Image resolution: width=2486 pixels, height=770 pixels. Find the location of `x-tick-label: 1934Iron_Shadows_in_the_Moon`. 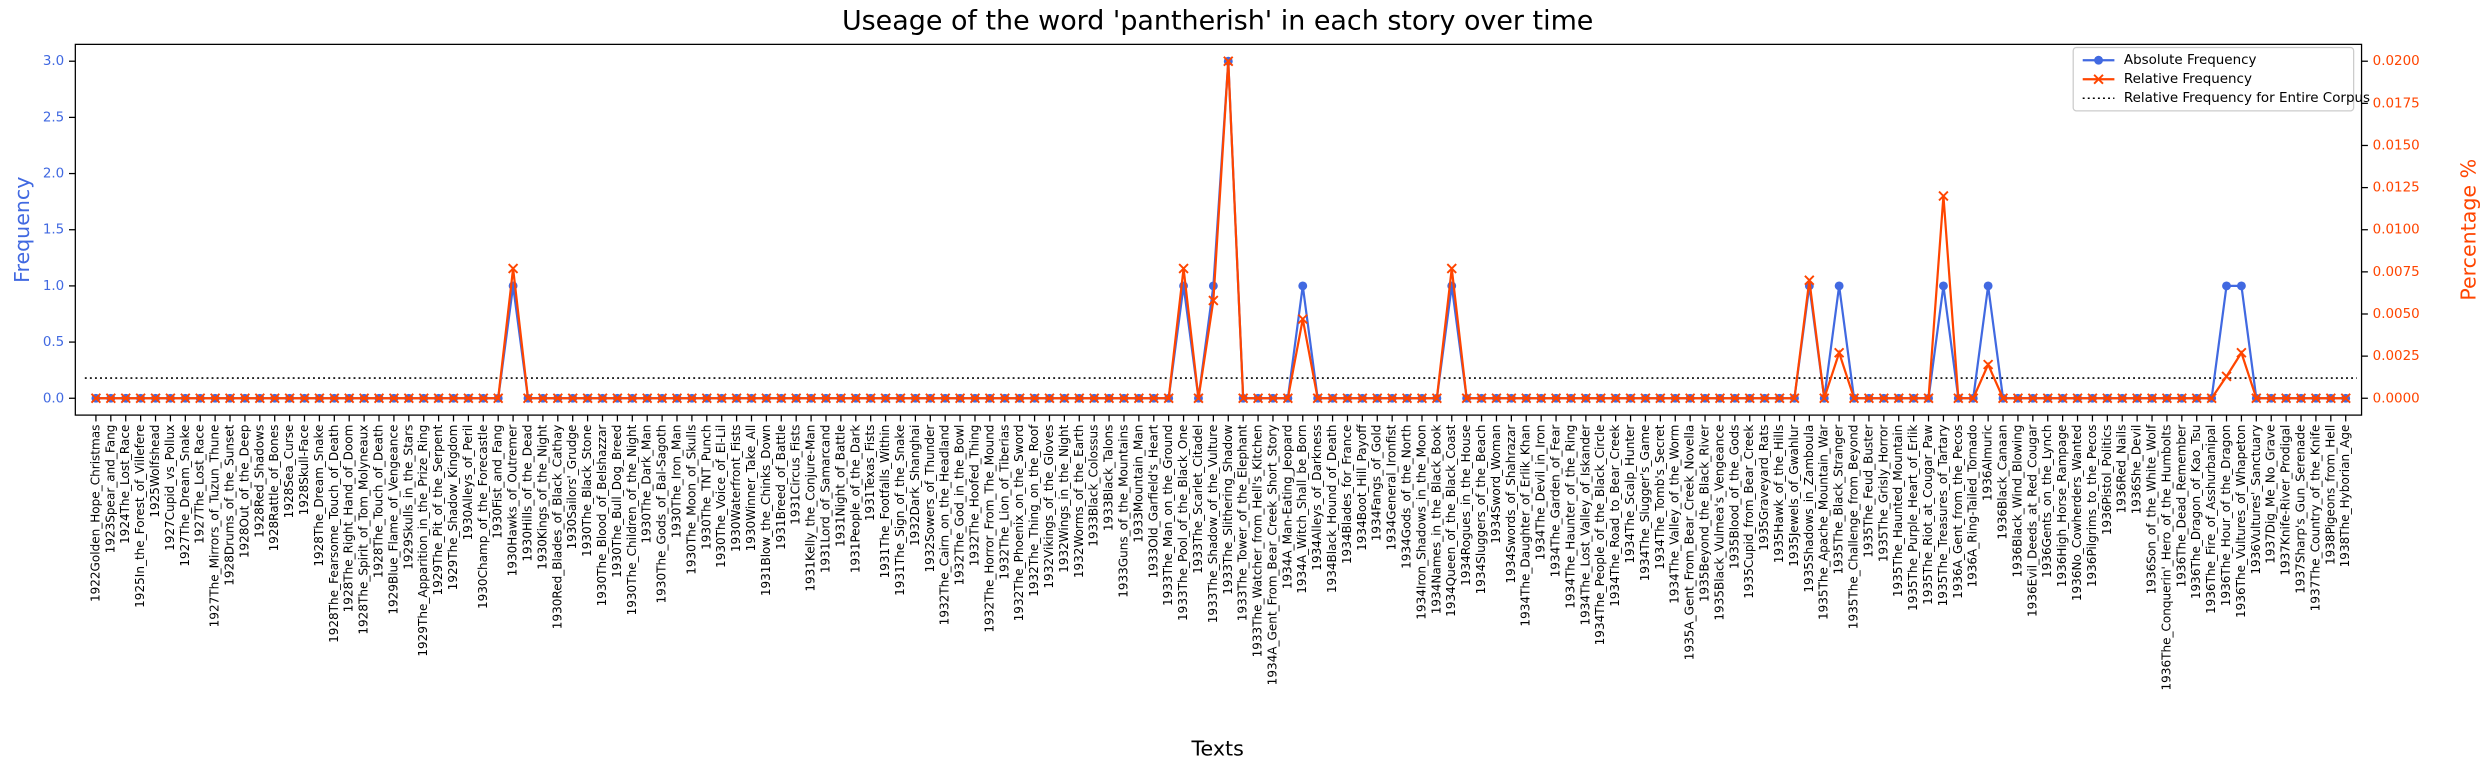

x-tick-label: 1934Iron_Shadows_in_the_Moon is located at coordinates (1421, 522).